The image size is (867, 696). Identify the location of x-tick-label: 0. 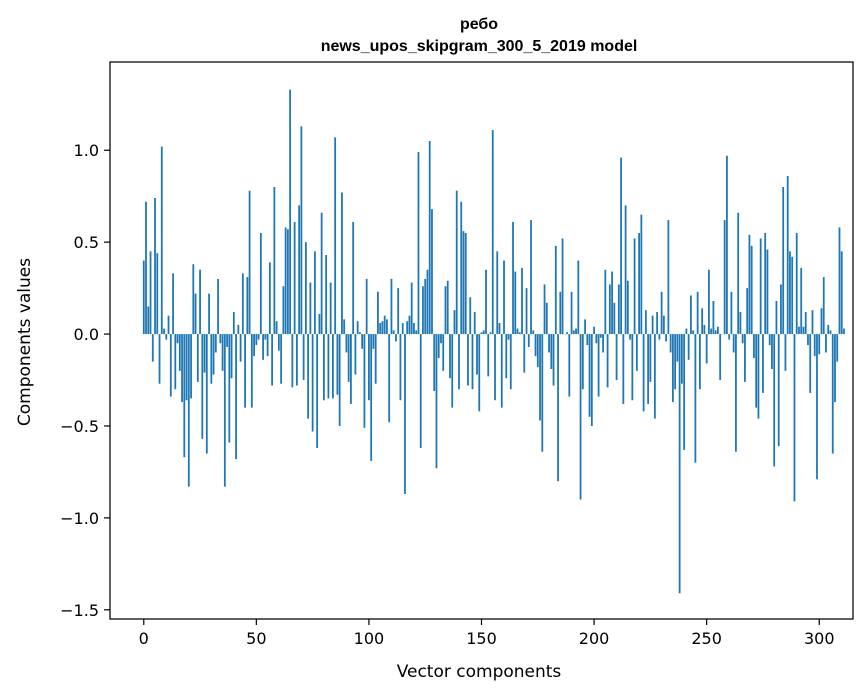
(144, 638).